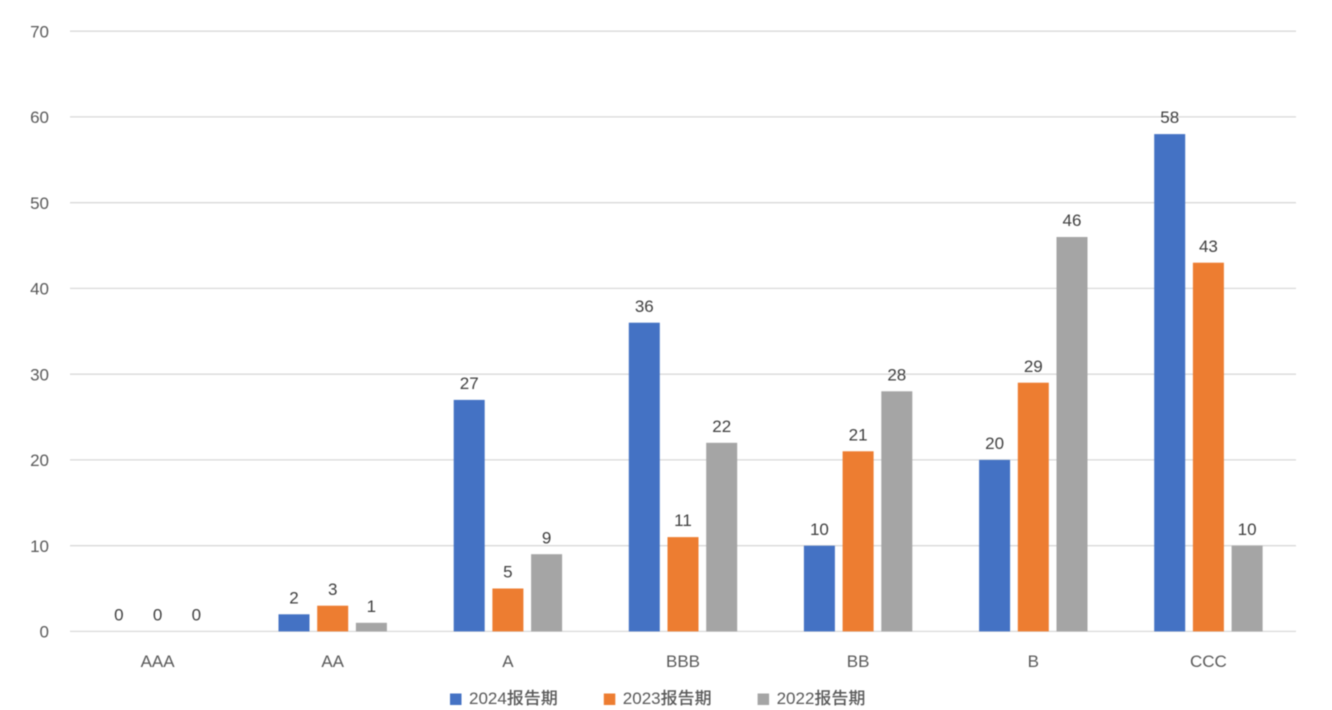  I want to click on svg-text: 2022, so click(796, 698).